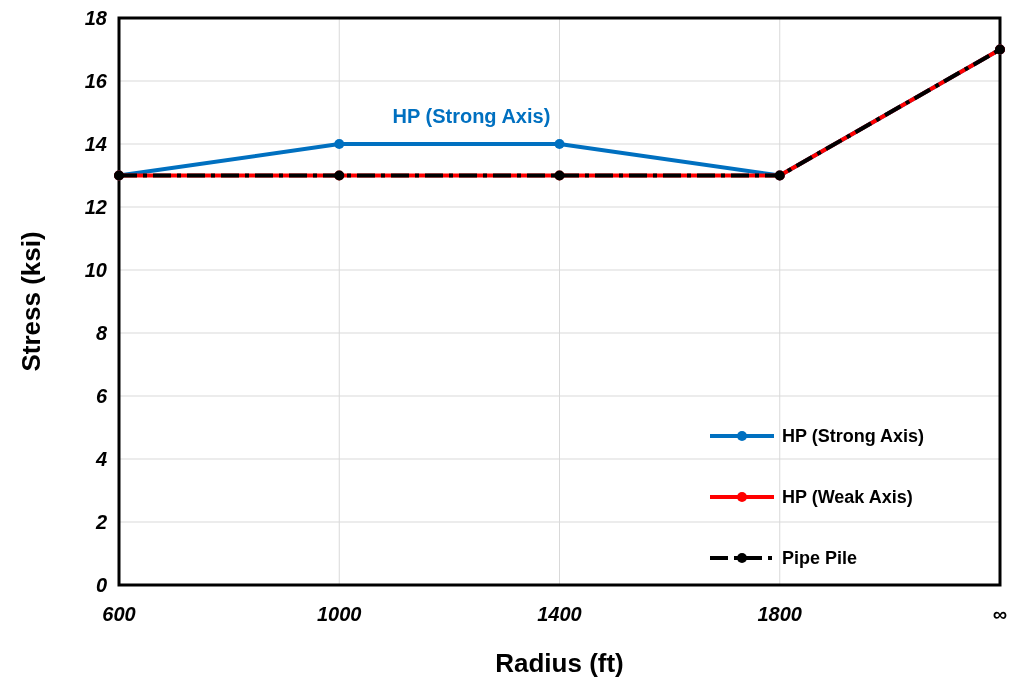 The height and width of the screenshot is (688, 1013). Describe the element at coordinates (100, 459) in the screenshot. I see `y-tick-label: 4` at that location.